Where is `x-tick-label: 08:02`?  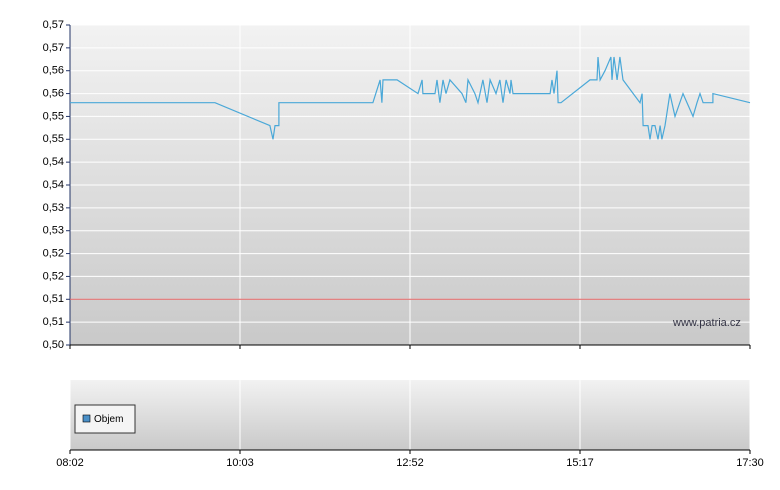 x-tick-label: 08:02 is located at coordinates (70, 463).